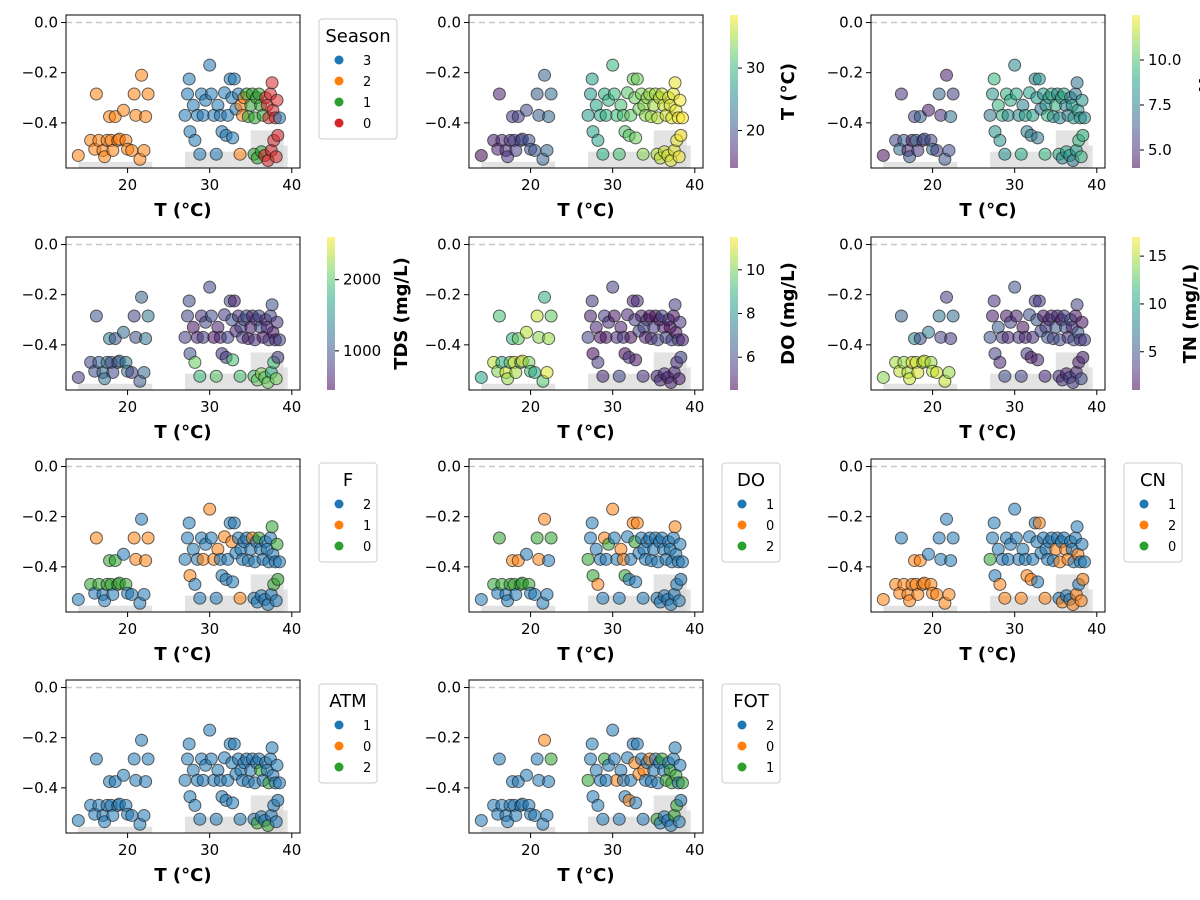 Image resolution: width=1200 pixels, height=900 pixels. What do you see at coordinates (348, 733) in the screenshot?
I see `legend: ATM 1 0 2` at bounding box center [348, 733].